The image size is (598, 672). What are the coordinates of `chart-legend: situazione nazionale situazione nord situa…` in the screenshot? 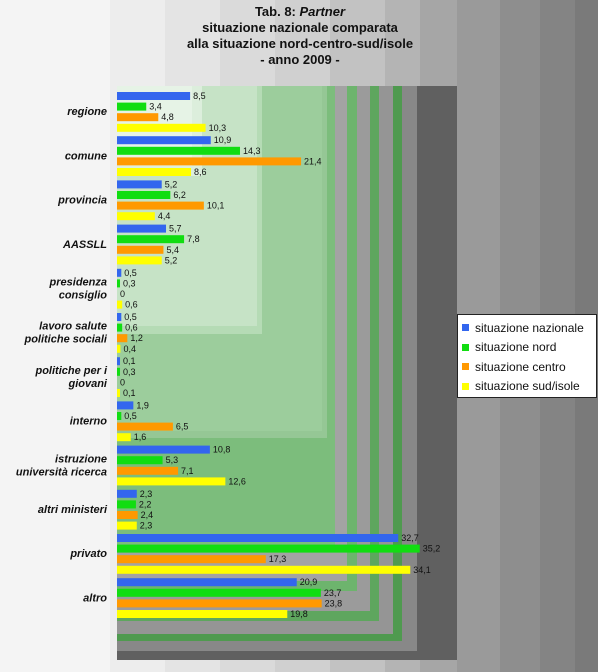 It's located at (527, 356).